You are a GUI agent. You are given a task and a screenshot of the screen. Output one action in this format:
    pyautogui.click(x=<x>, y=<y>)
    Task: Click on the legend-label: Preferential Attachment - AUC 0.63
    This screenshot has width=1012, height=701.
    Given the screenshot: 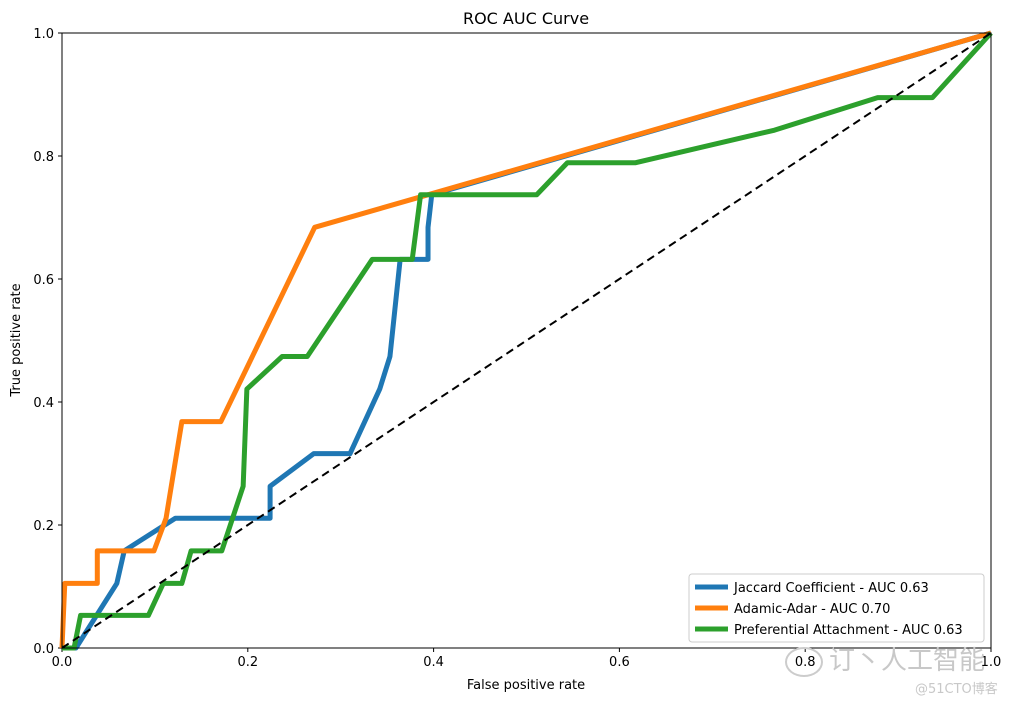 What is the action you would take?
    pyautogui.click(x=848, y=630)
    